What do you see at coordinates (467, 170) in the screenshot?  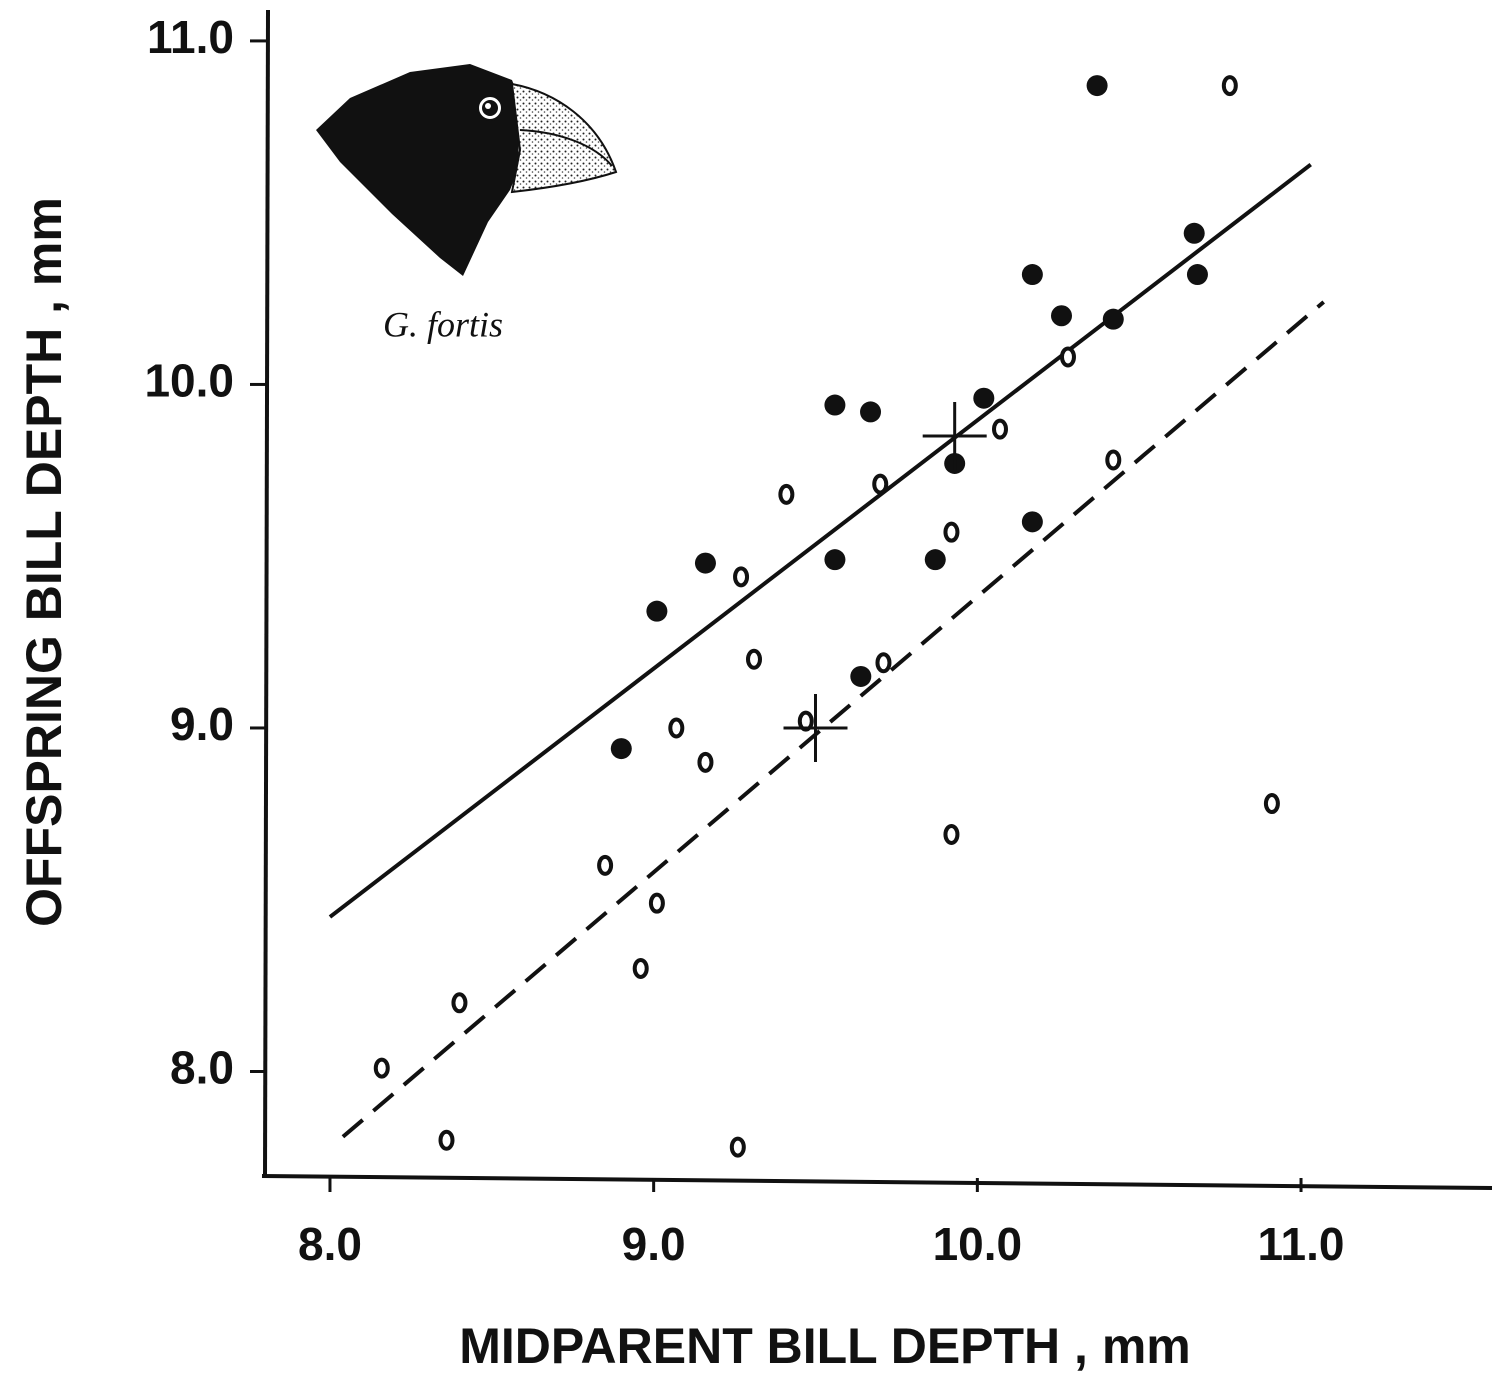 I see `finch-illustration` at bounding box center [467, 170].